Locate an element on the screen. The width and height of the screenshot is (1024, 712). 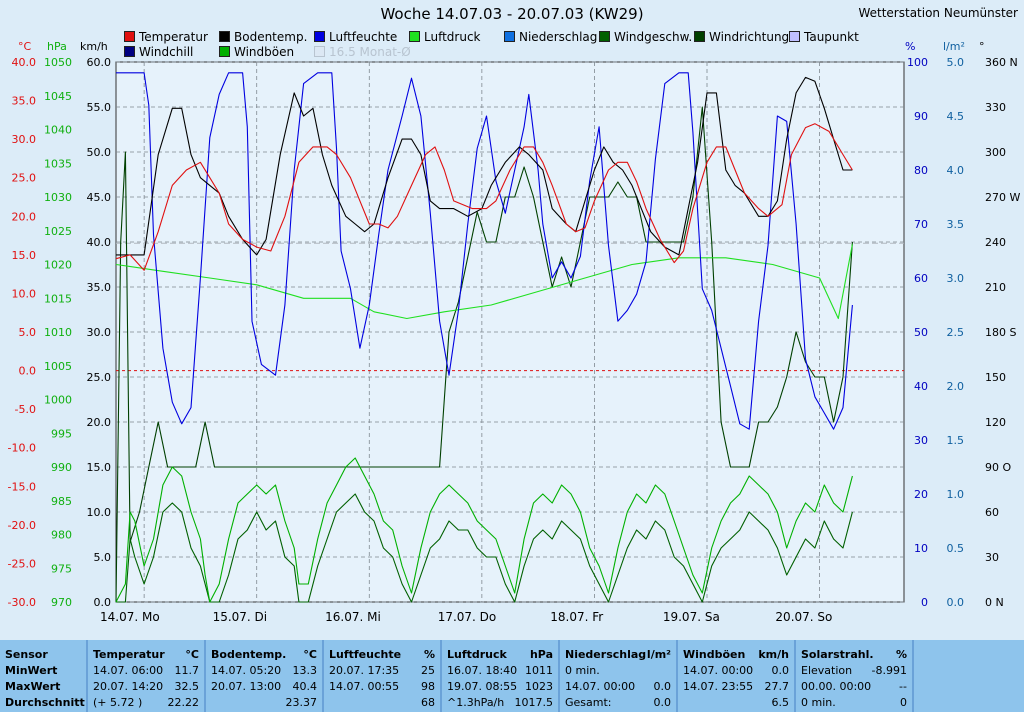
humidity-tick-label: 90 is located at coordinates (921, 116).